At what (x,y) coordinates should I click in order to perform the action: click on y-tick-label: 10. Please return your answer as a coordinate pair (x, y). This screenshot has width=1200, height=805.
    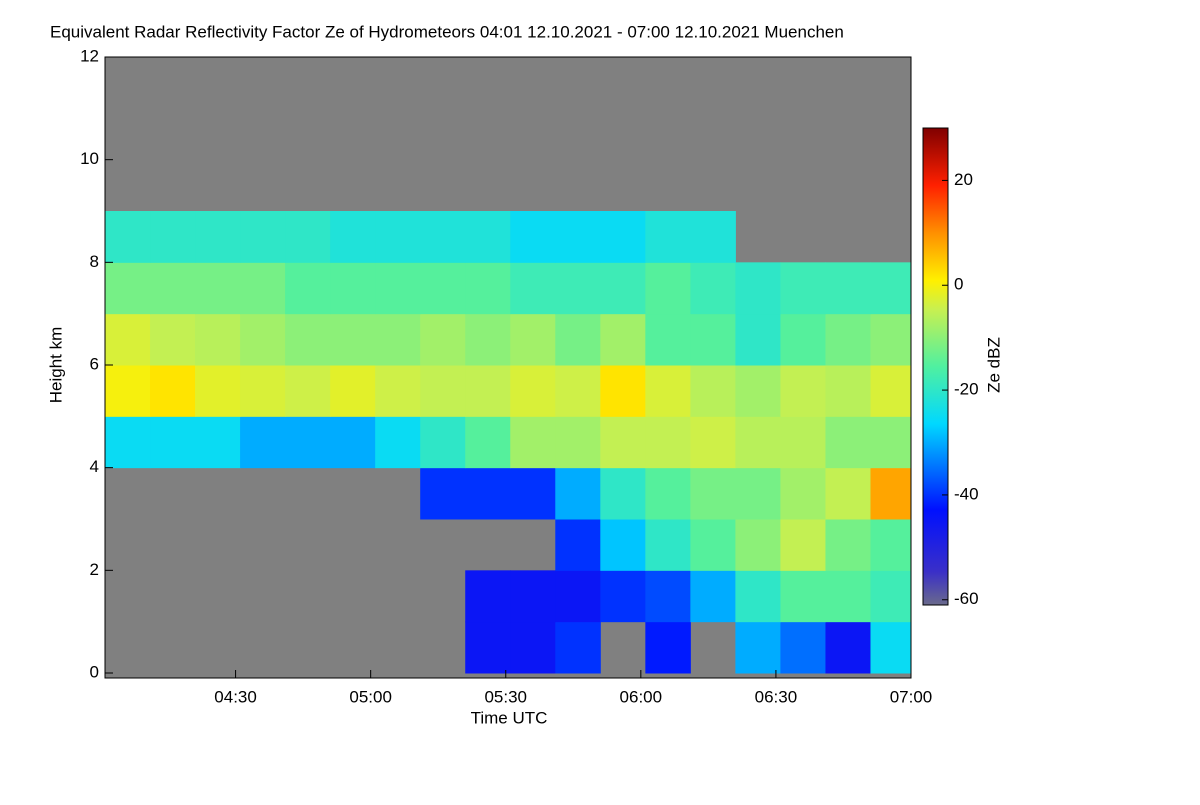
    Looking at the image, I should click on (89, 158).